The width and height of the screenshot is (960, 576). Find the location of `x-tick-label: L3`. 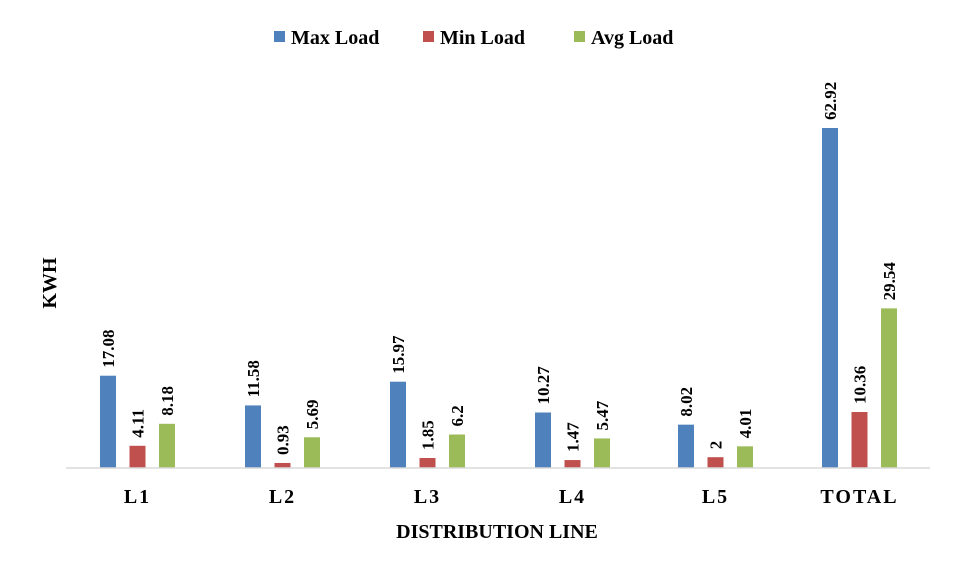

x-tick-label: L3 is located at coordinates (427, 497).